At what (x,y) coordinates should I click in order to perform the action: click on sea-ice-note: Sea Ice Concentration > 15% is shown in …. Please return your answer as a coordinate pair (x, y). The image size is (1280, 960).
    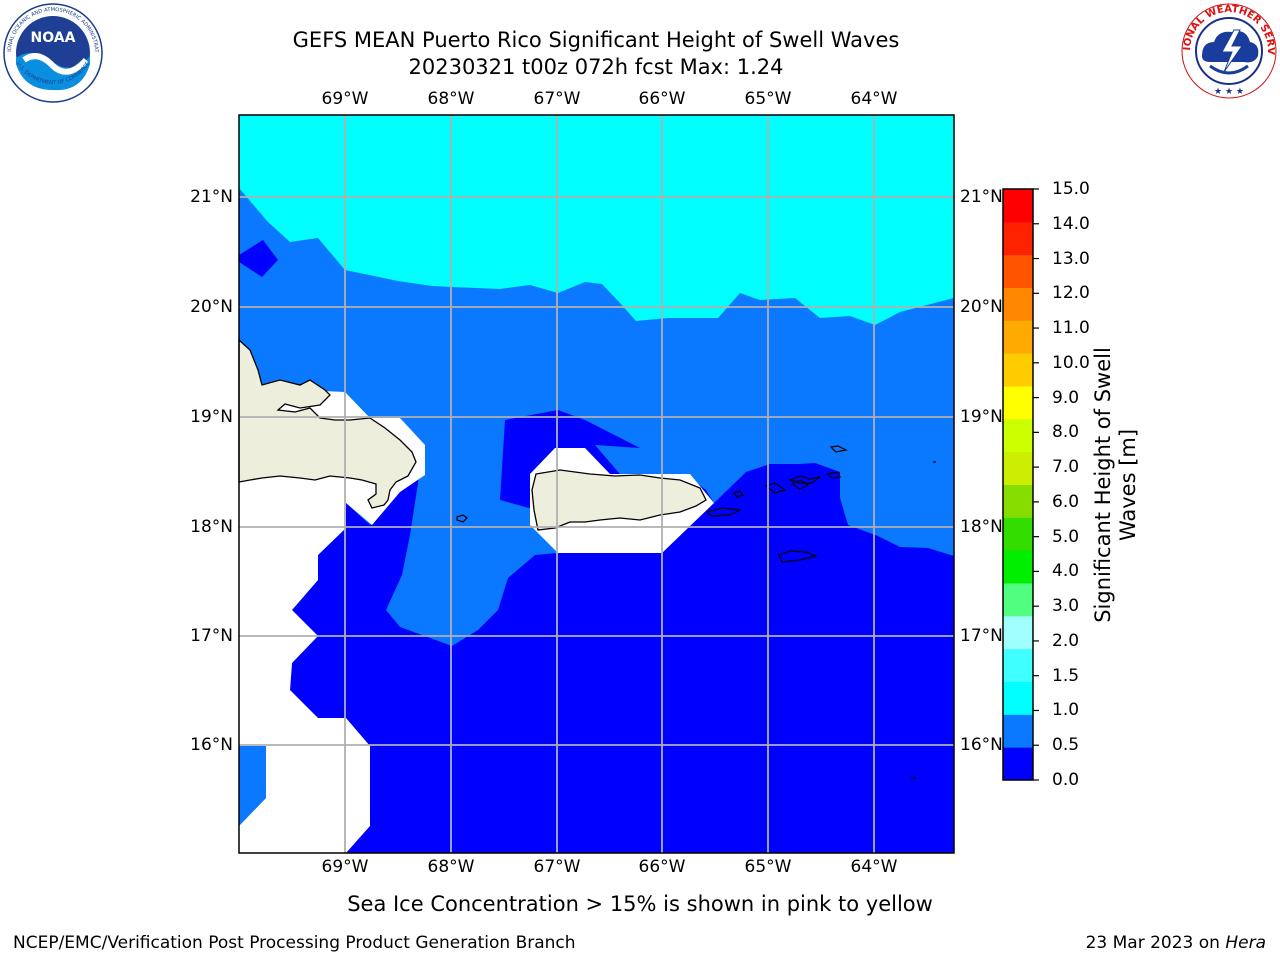
    Looking at the image, I should click on (640, 904).